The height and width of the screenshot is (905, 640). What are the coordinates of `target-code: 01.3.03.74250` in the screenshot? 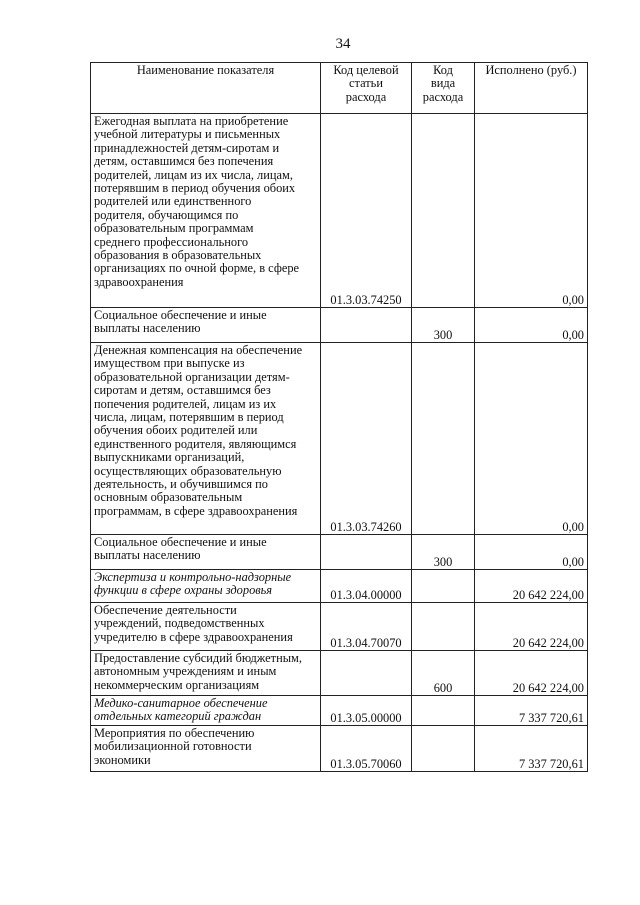 It's located at (366, 210).